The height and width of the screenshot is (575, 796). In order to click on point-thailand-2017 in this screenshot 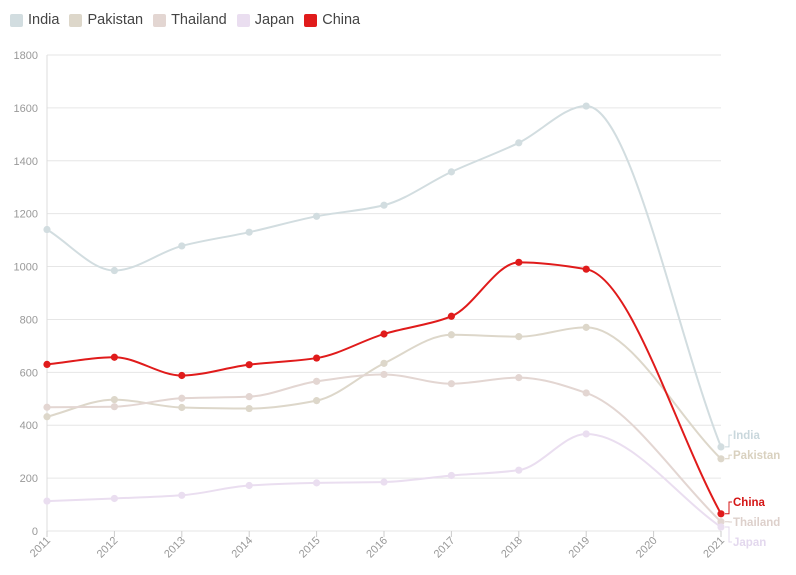, I will do `click(451, 384)`.